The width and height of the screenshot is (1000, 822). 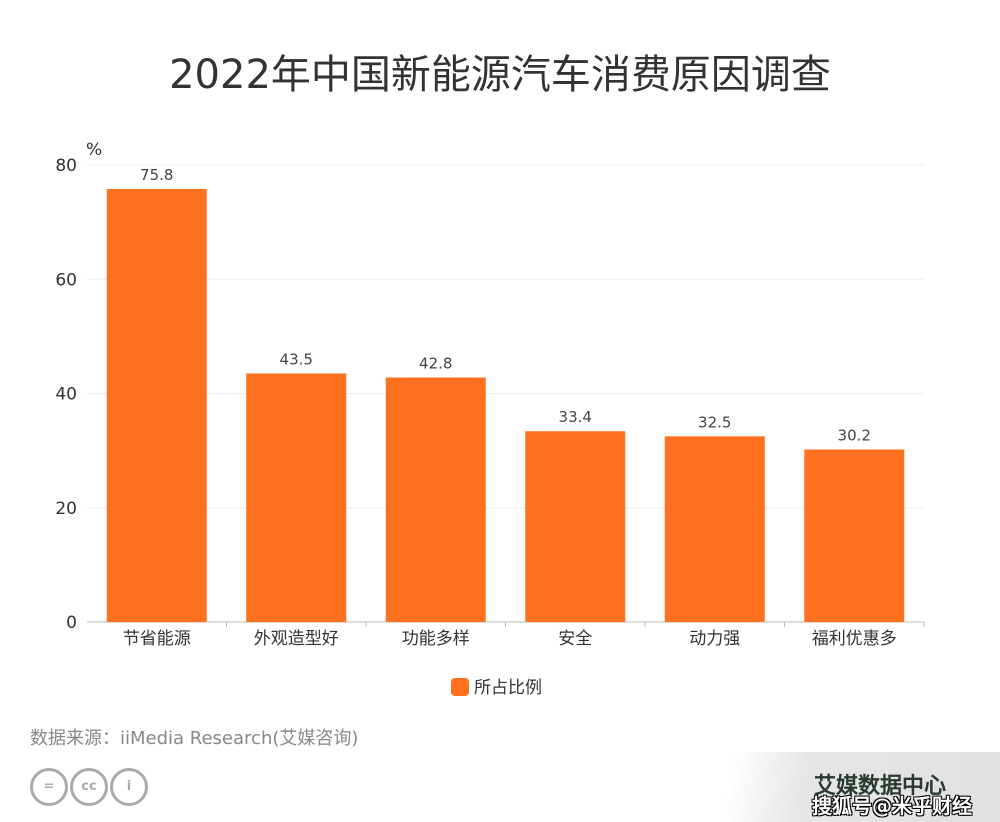 I want to click on x-tick-label: 功能多样, so click(x=436, y=639).